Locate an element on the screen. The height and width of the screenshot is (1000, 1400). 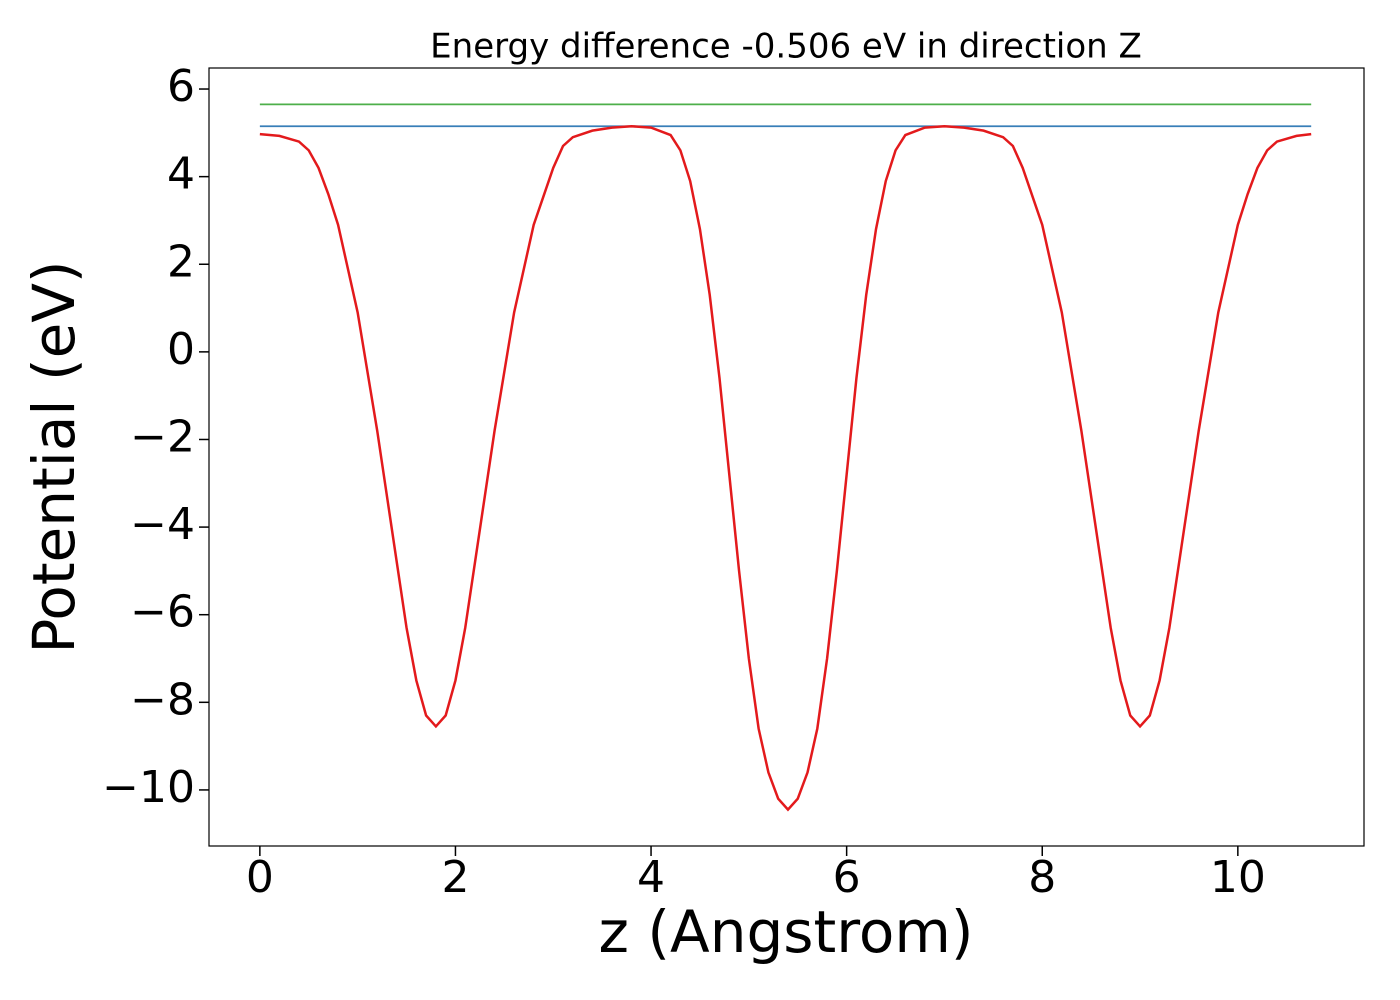
y-tick-label: 6 is located at coordinates (181, 86).